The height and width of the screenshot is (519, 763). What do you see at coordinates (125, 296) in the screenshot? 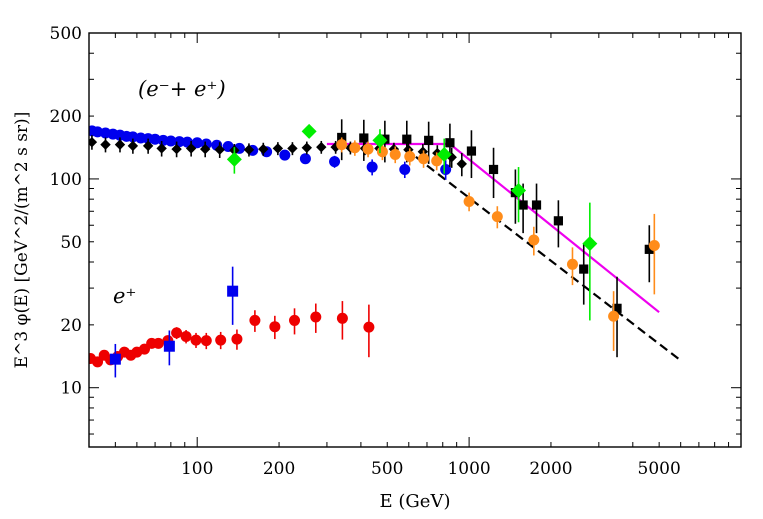
I see `positron-label: e⁺` at bounding box center [125, 296].